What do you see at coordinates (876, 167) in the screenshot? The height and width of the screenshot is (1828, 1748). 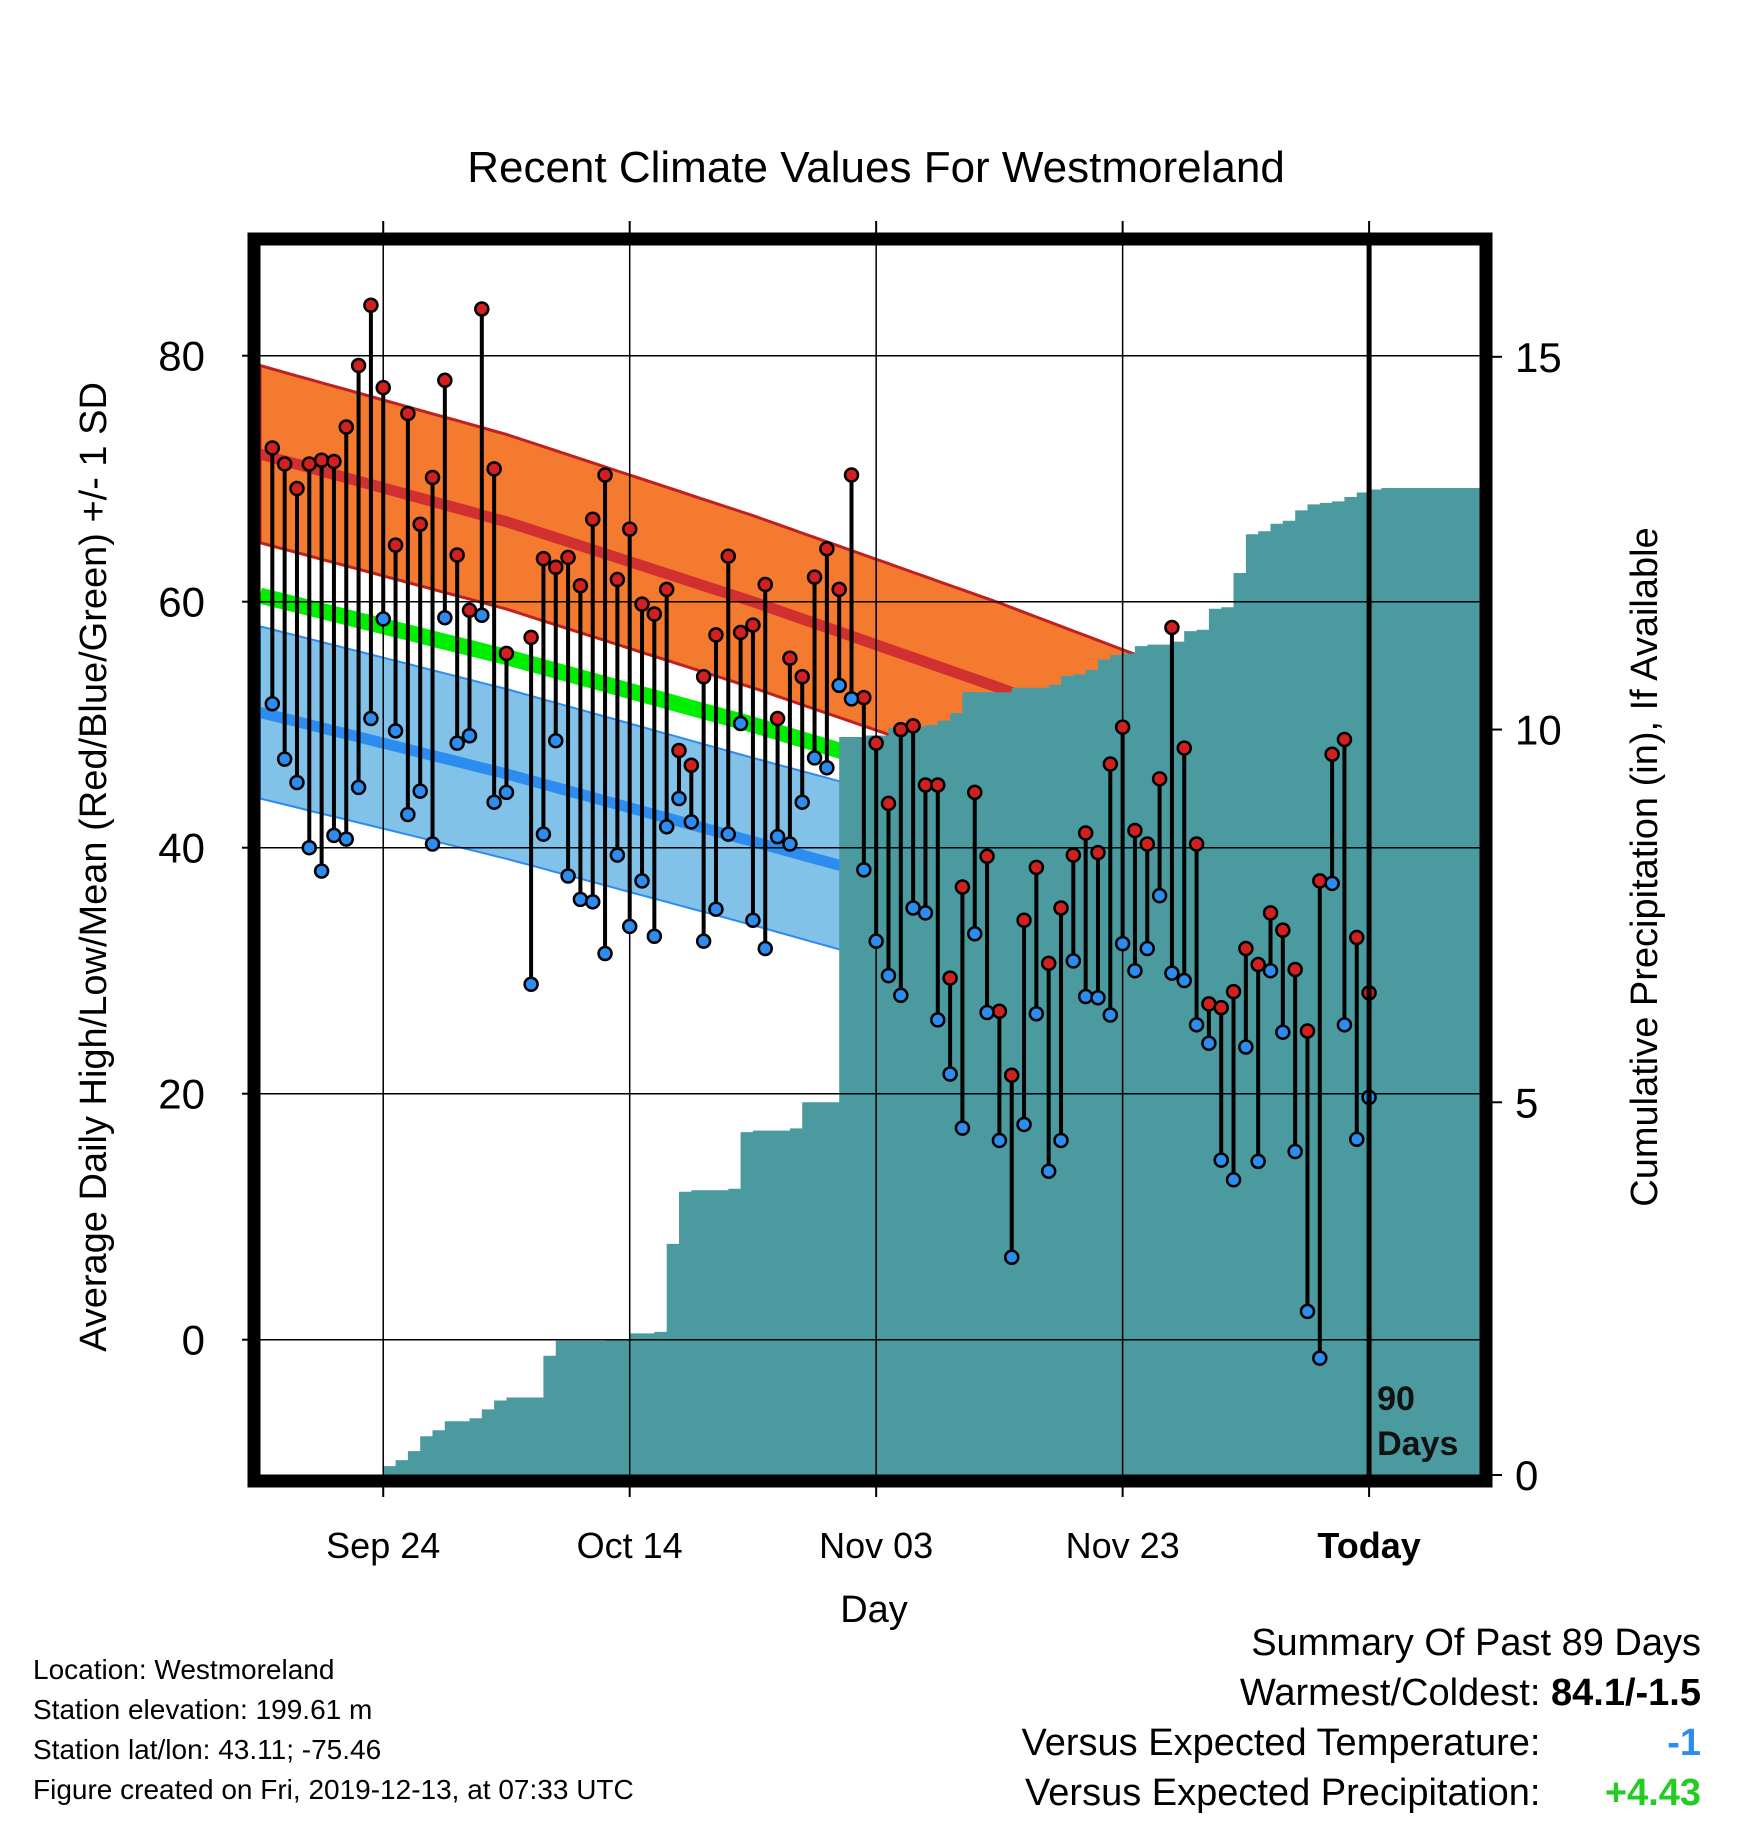 I see `chart-title: Recent Climate Values For Westmoreland` at bounding box center [876, 167].